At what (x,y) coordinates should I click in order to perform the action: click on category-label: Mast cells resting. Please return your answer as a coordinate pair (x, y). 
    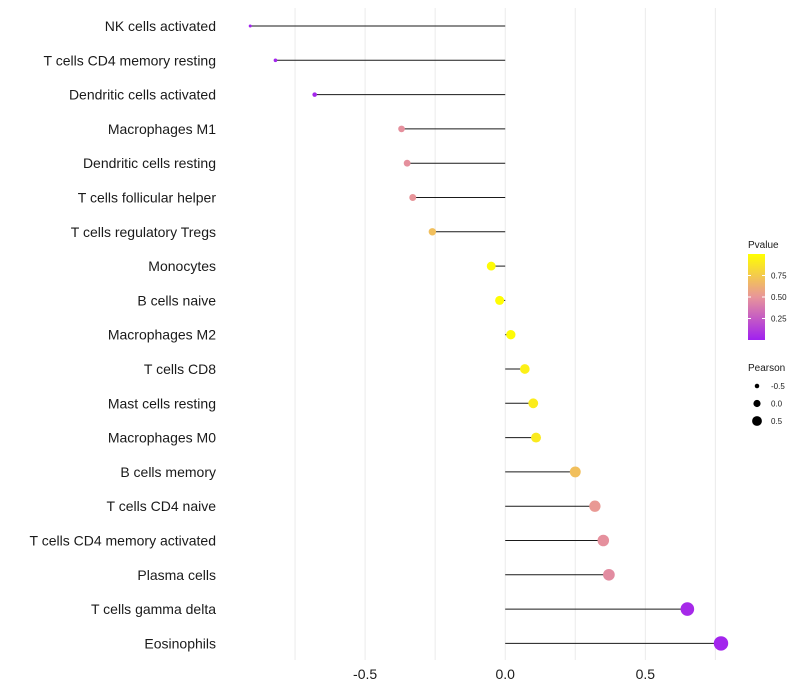
    Looking at the image, I should click on (162, 403).